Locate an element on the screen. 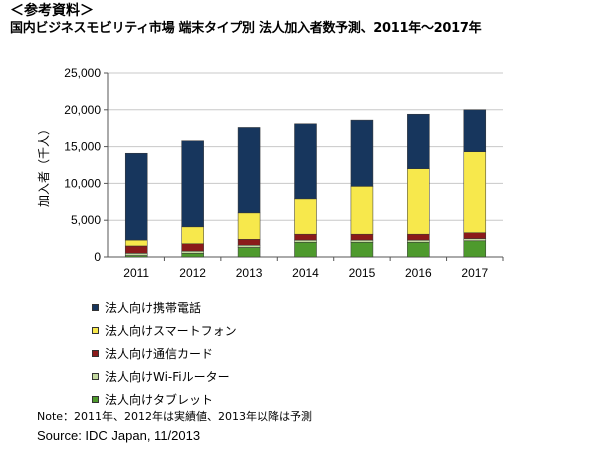  chart-note: Note：2011年、2012年は実績値、2013年以降は予測 is located at coordinates (175, 416).